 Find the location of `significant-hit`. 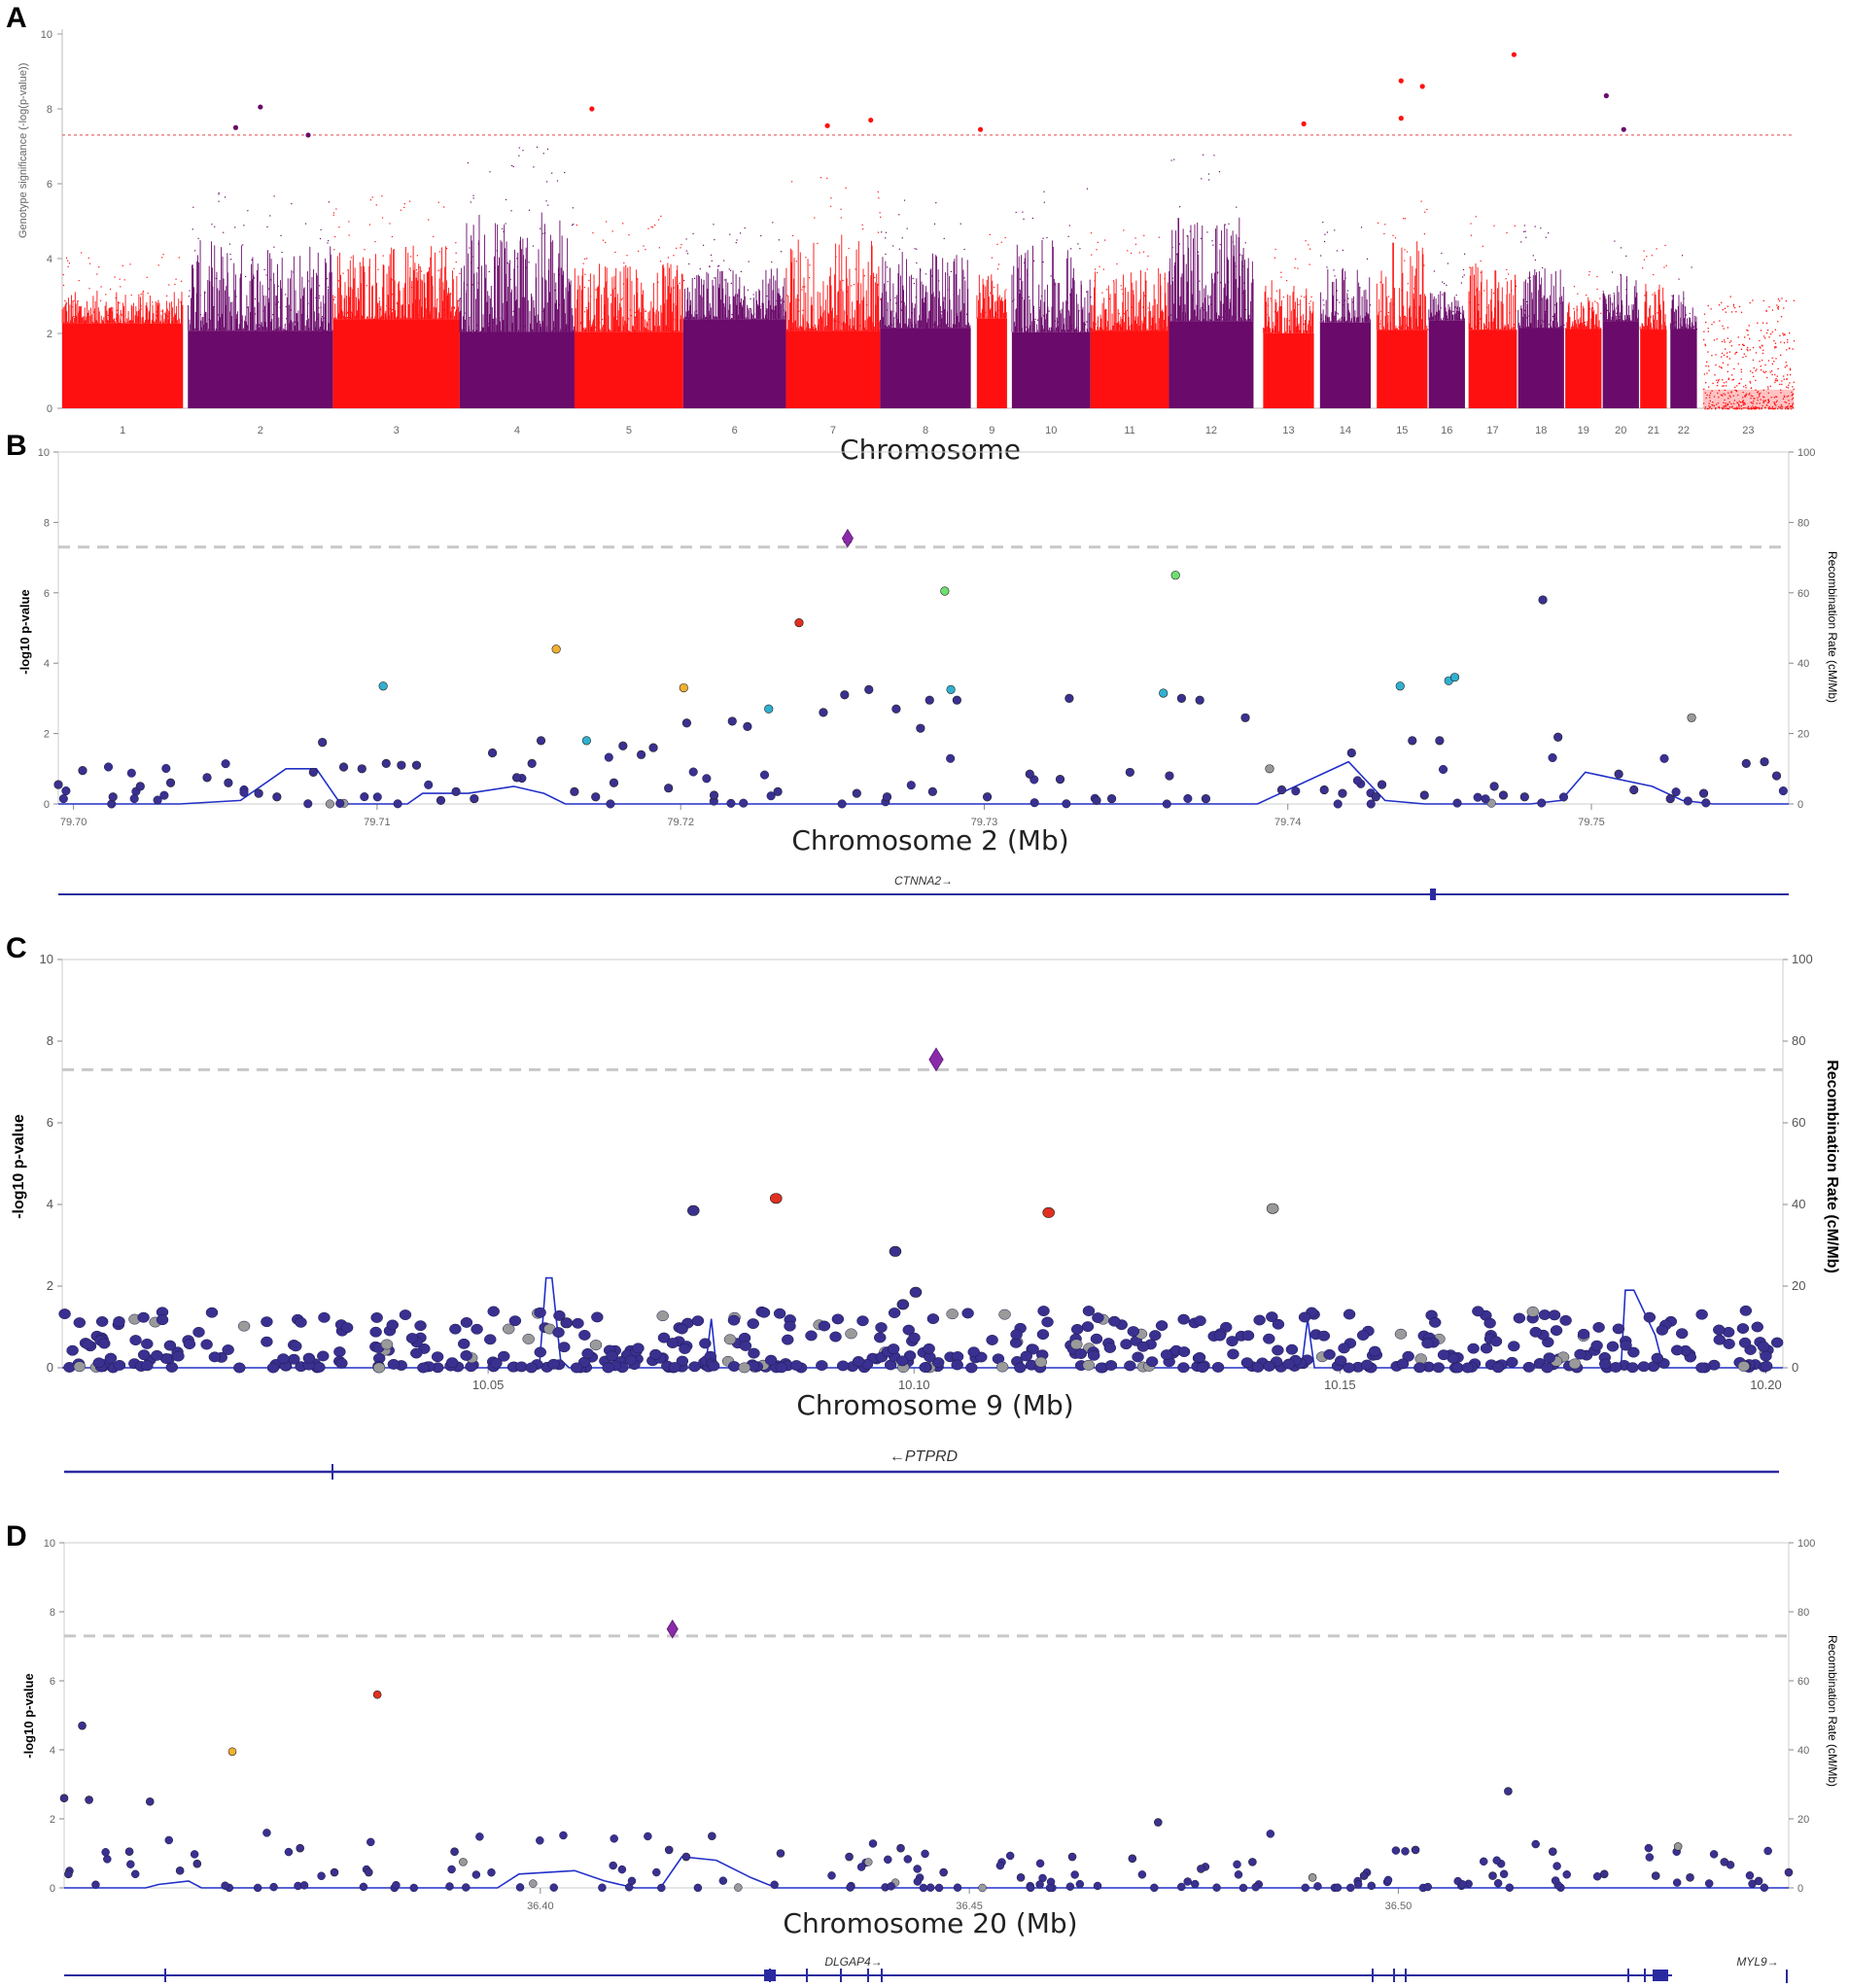

significant-hit is located at coordinates (1623, 129).